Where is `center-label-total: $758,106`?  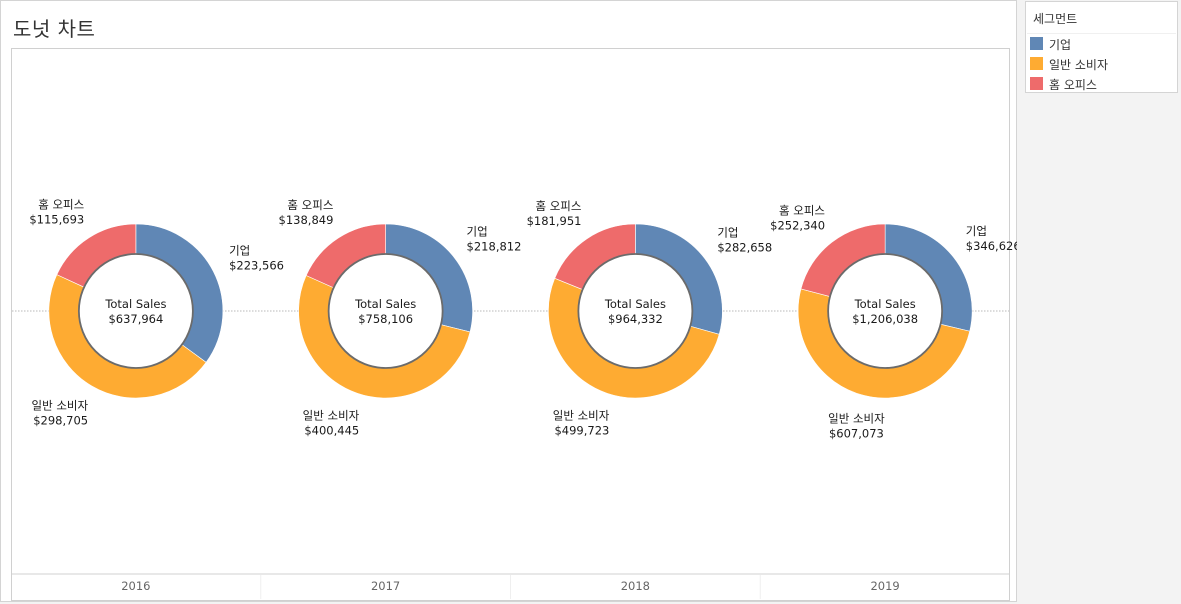 center-label-total: $758,106 is located at coordinates (385, 319).